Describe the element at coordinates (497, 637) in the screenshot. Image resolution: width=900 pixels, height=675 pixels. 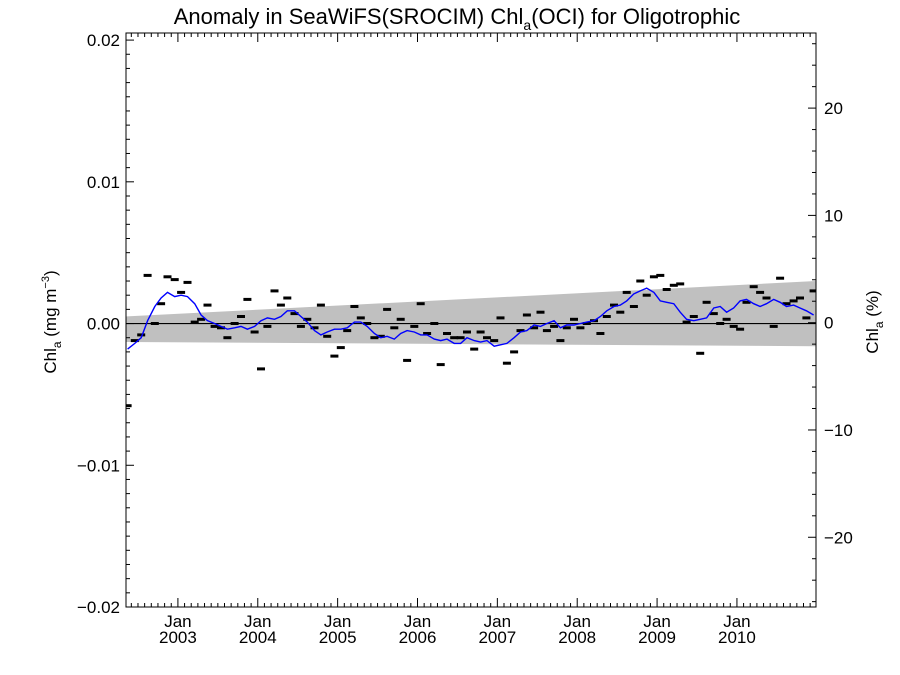
I see `x-tick-label-year: 2007` at that location.